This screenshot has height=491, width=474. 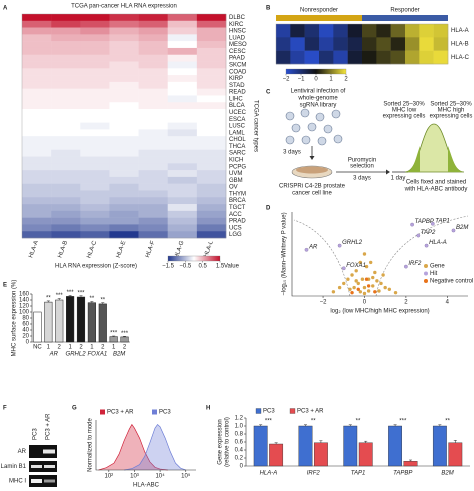 What do you see at coordinates (237, 133) in the screenshot?
I see `row-label: LAML` at bounding box center [237, 133].